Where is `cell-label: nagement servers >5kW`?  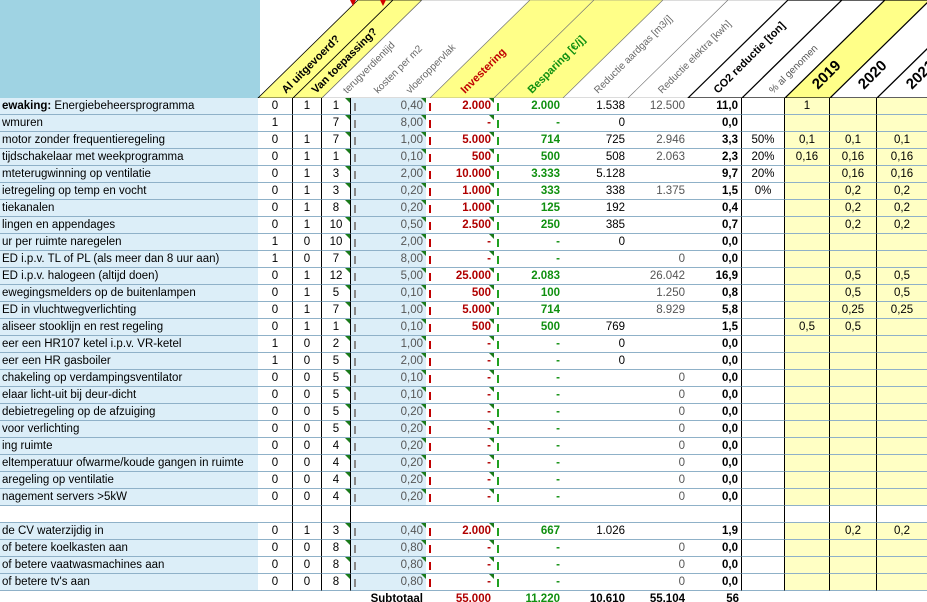 cell-label: nagement servers >5kW is located at coordinates (129, 497).